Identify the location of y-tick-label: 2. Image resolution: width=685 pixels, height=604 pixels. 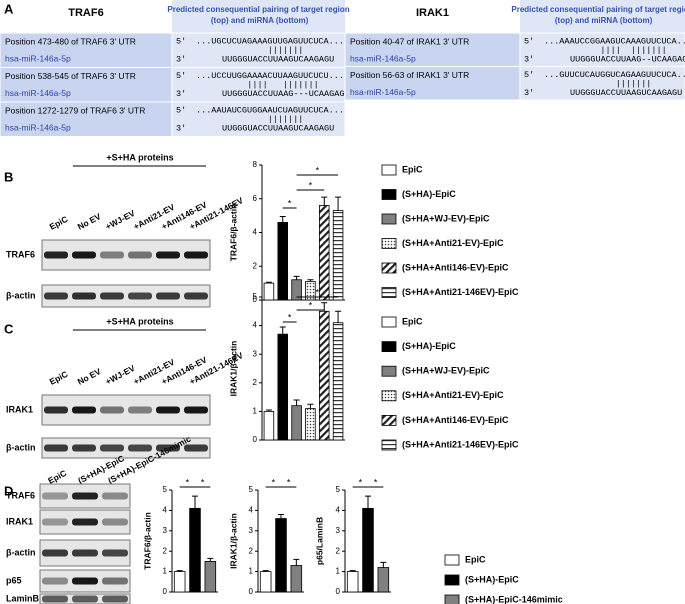
(338, 550).